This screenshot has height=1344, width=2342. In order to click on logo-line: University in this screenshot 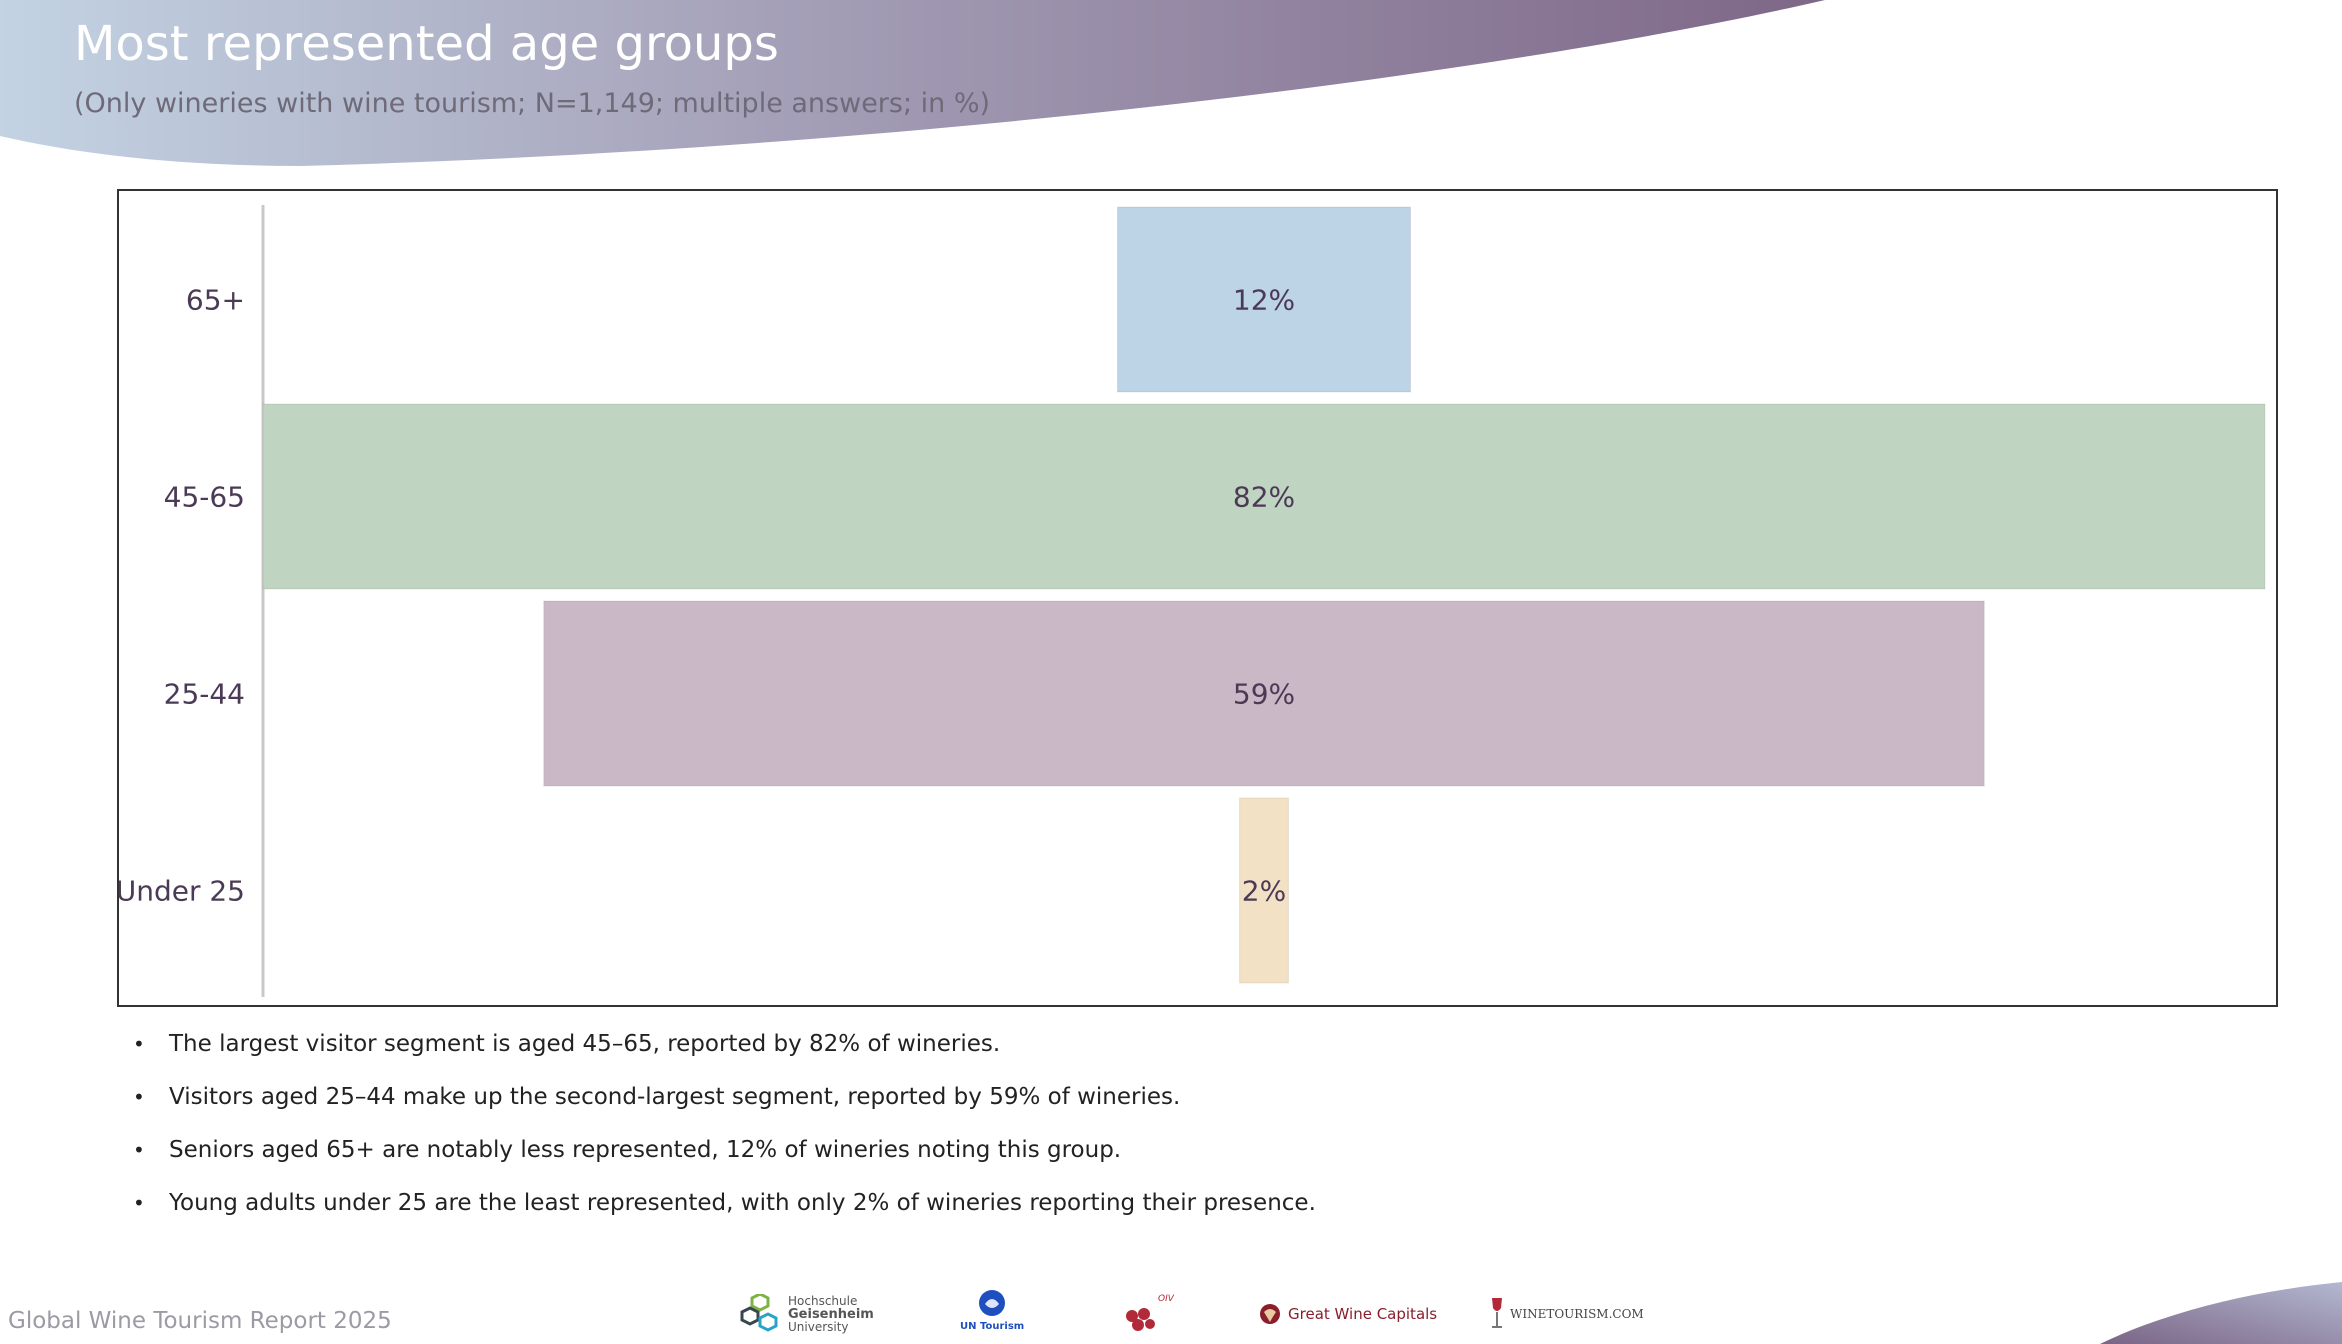, I will do `click(818, 1326)`.